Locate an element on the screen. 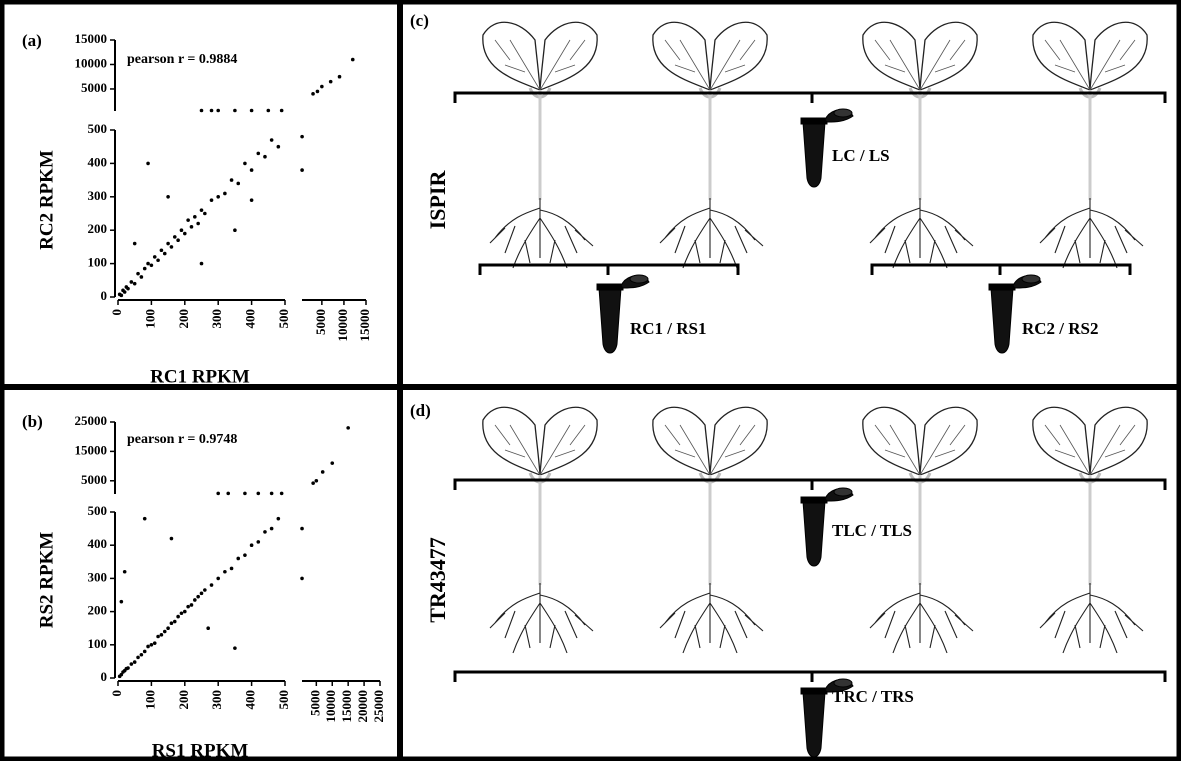  panel-label: (d) is located at coordinates (420, 410).